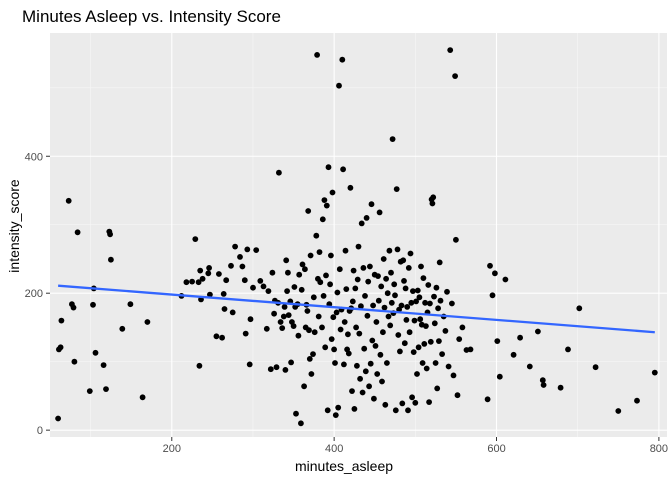  What do you see at coordinates (344, 466) in the screenshot?
I see `x-axis-title: minutes_asleep` at bounding box center [344, 466].